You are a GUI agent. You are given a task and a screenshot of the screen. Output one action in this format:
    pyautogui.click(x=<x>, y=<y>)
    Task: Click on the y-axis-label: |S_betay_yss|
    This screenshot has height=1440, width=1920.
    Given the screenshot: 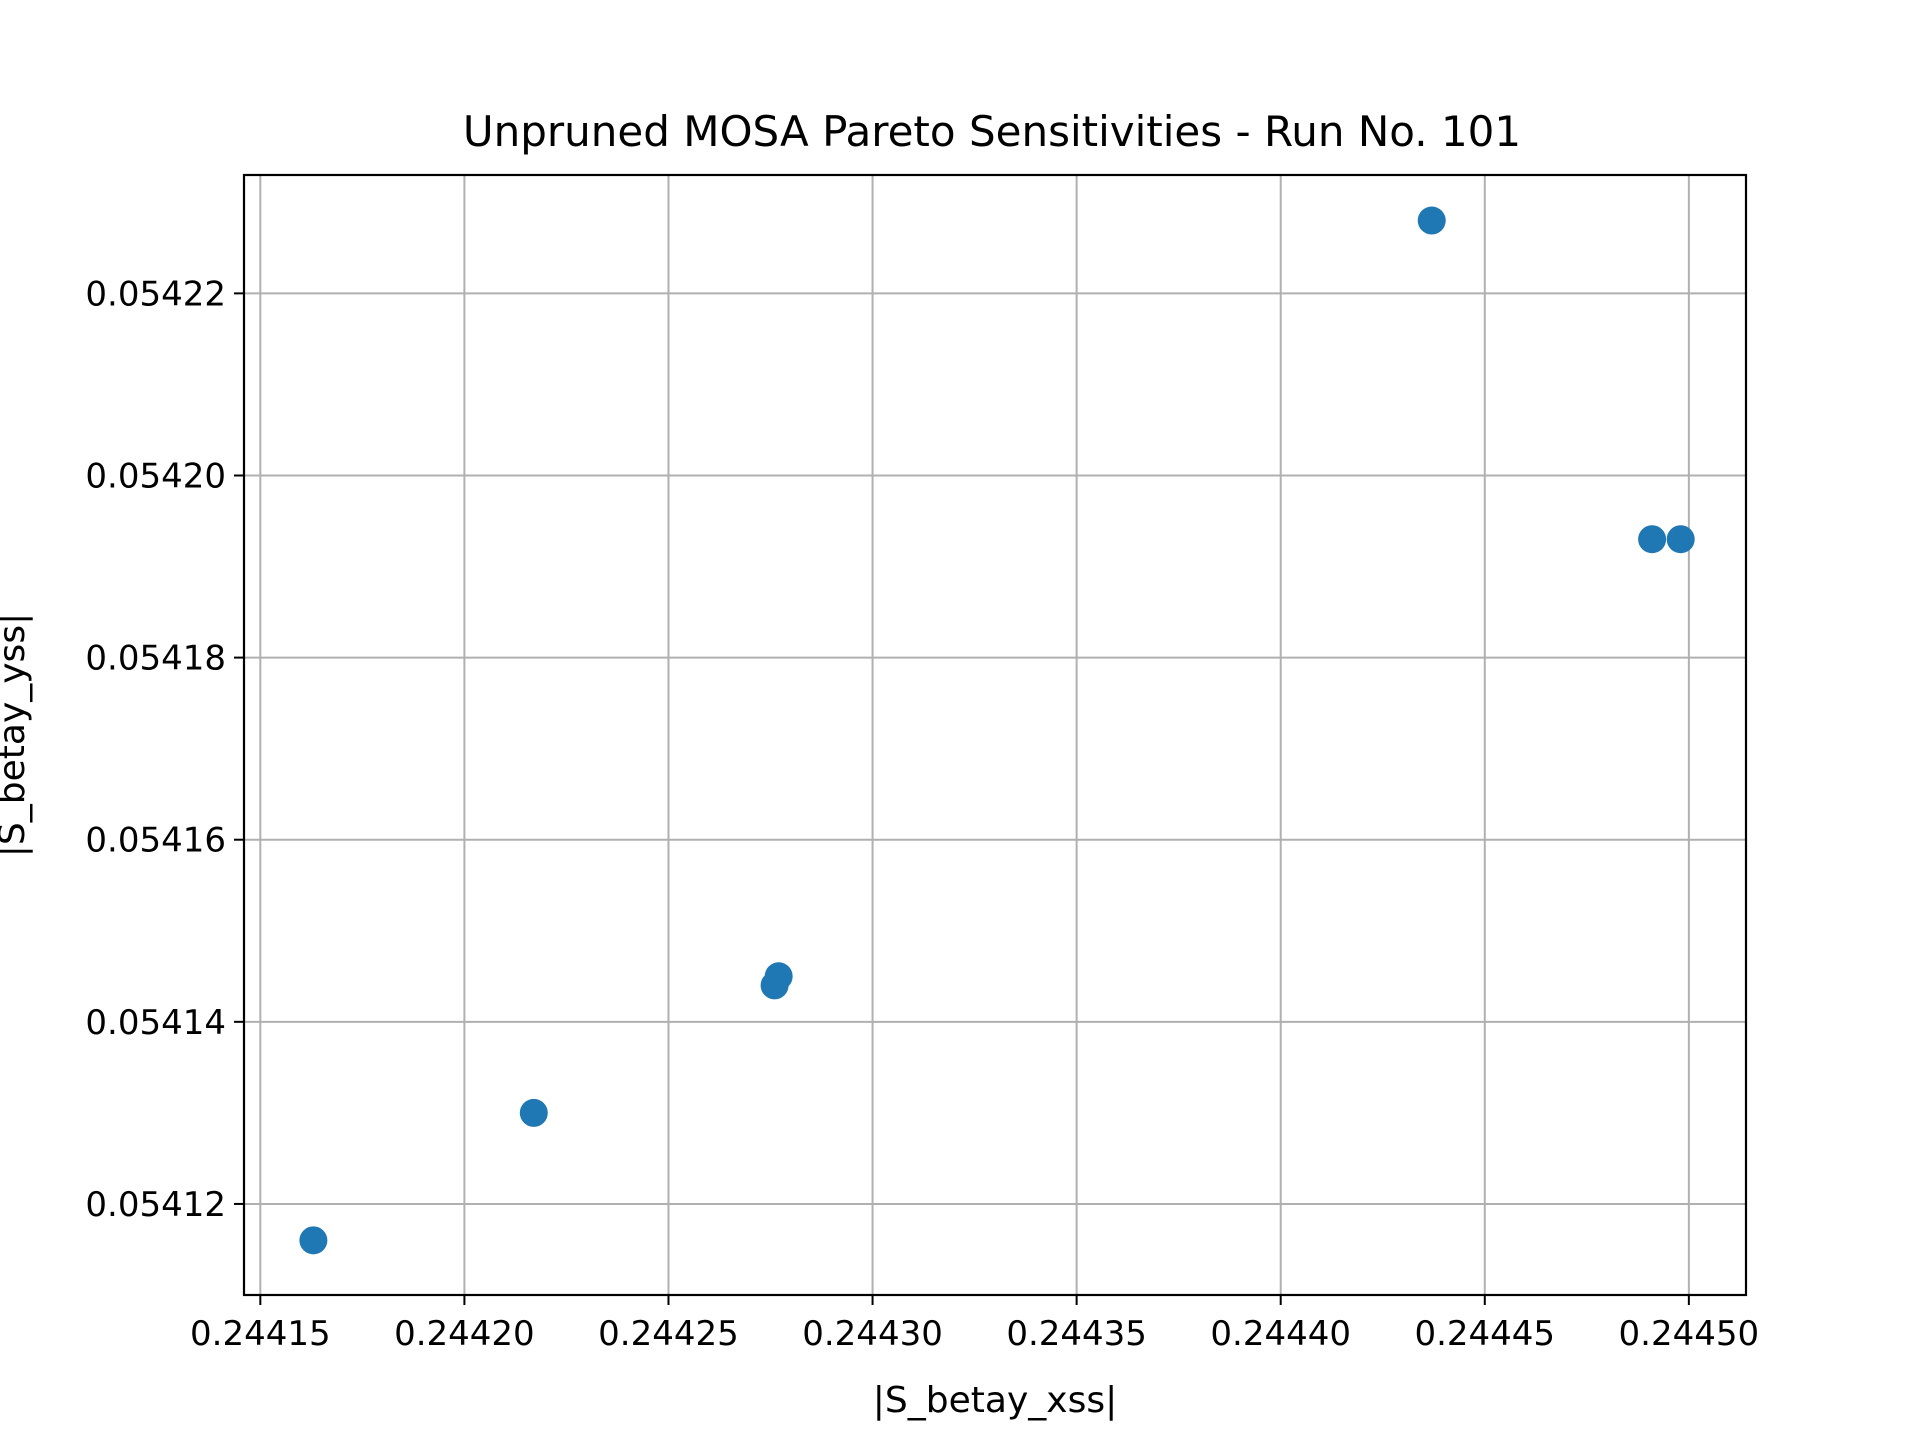 What is the action you would take?
    pyautogui.click(x=16, y=735)
    